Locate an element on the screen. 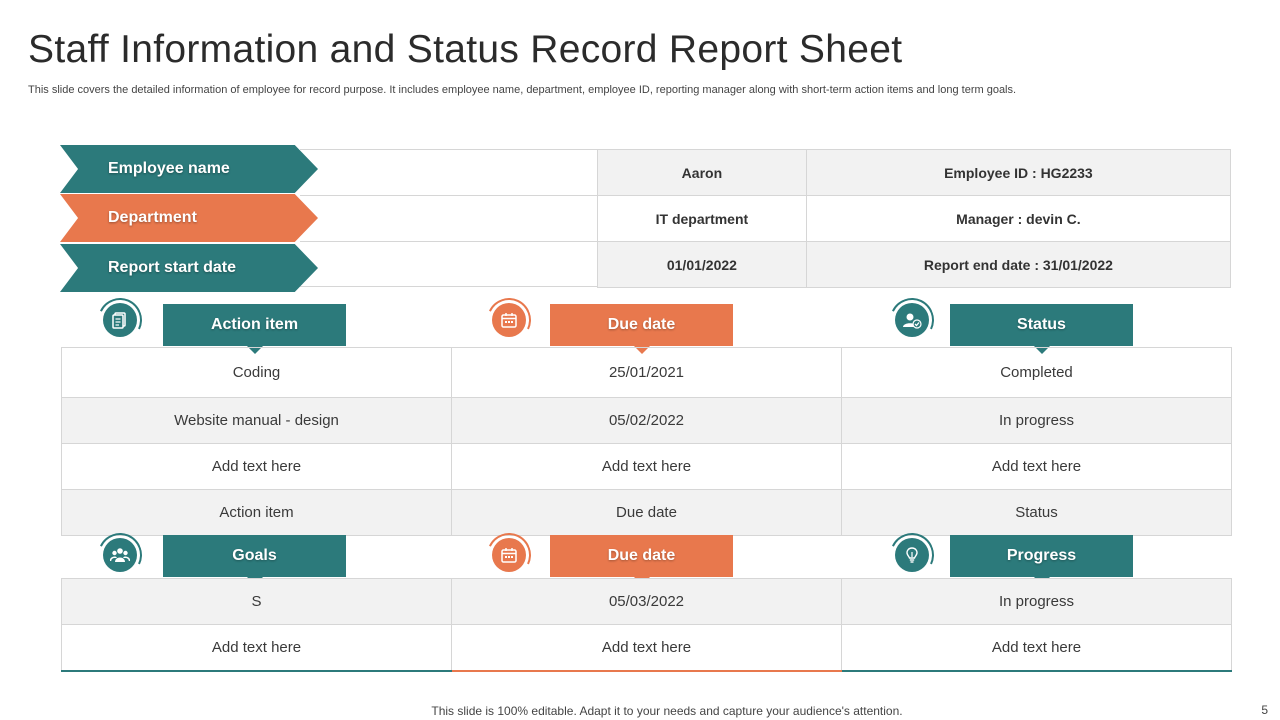 The image size is (1280, 720). action-item-header: Action item is located at coordinates (254, 329).